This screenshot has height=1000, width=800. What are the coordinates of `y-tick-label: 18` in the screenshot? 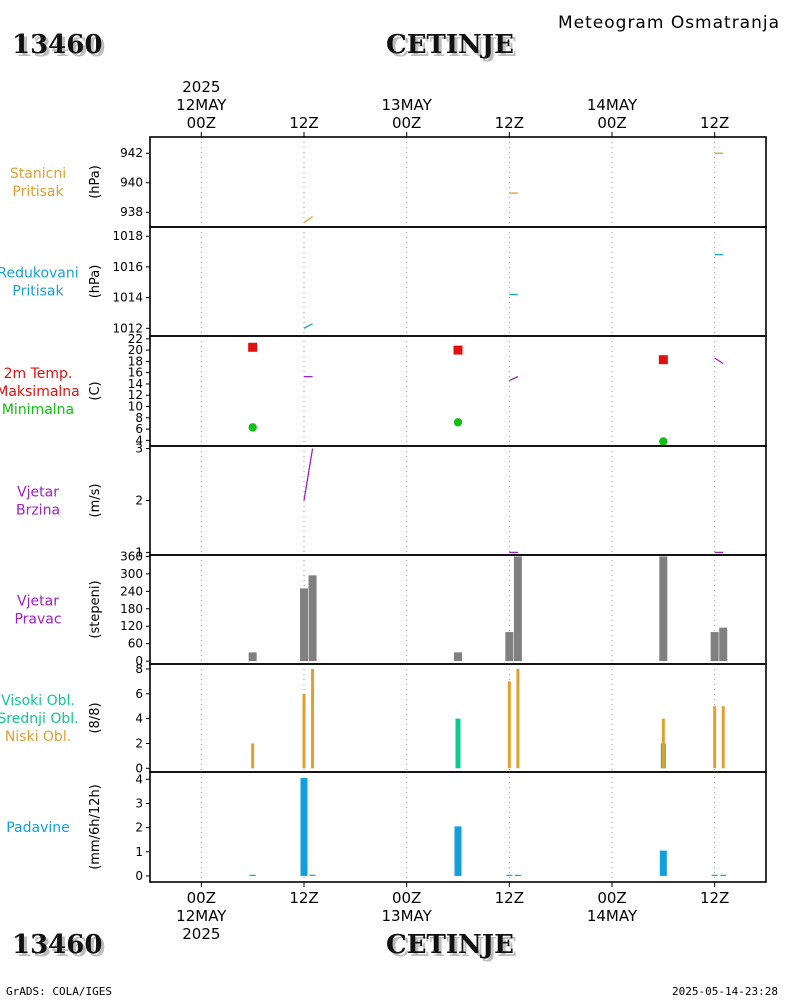 It's located at (135, 361).